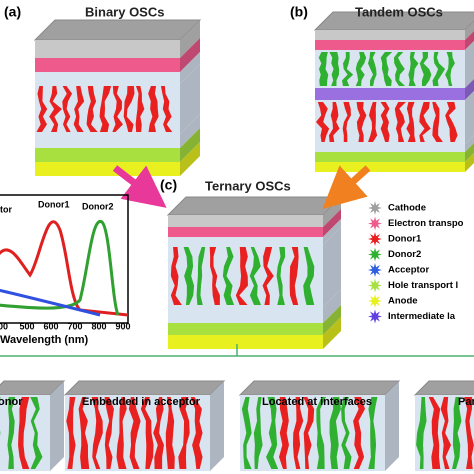 The height and width of the screenshot is (474, 474). I want to click on x-tick-label: 700, so click(74, 326).